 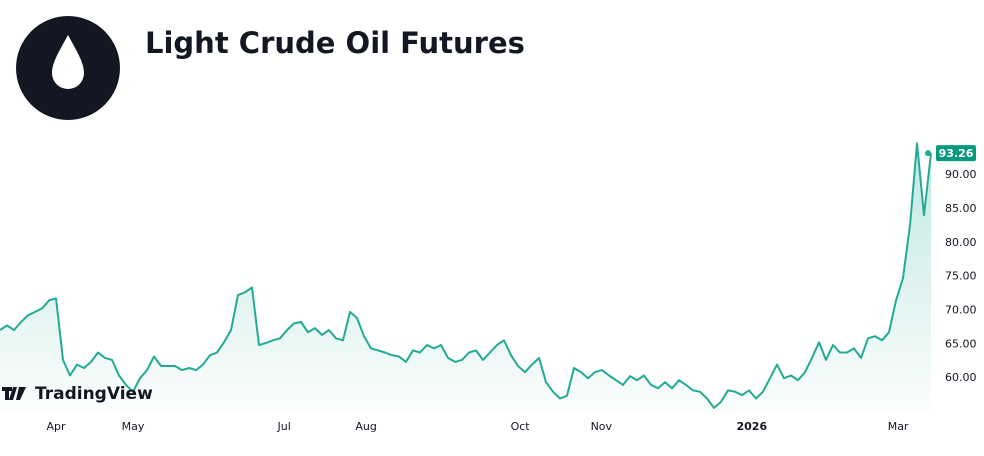 I want to click on y-tick-label: 65.00, so click(x=961, y=343).